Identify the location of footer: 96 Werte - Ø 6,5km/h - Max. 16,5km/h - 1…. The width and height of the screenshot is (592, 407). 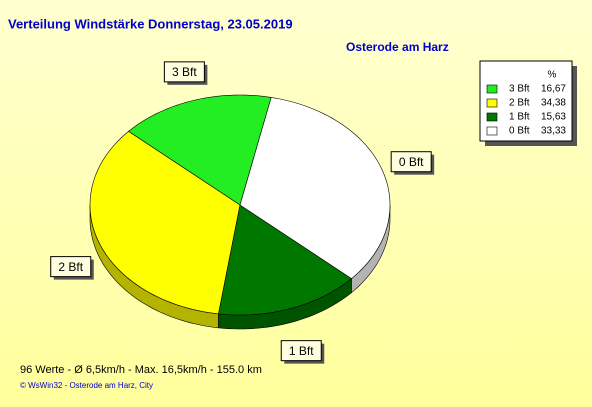
(141, 370).